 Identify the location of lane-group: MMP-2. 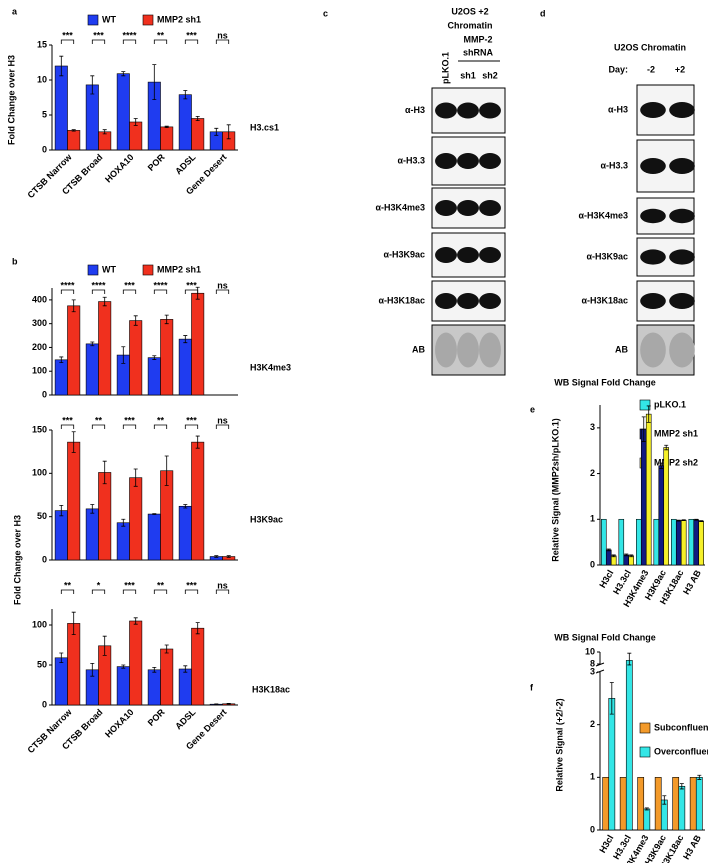
(478, 39).